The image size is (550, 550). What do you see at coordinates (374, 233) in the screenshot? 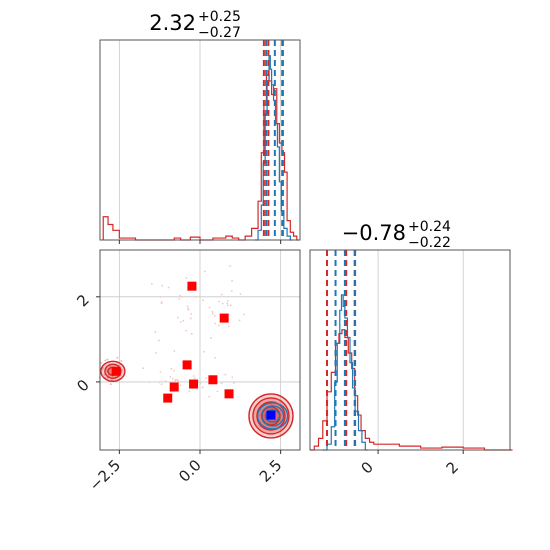
I see `param1-title-median: −0.78` at bounding box center [374, 233].